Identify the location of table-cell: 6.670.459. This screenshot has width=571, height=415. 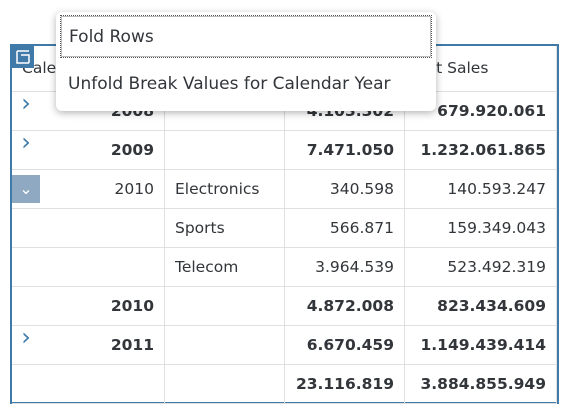
(345, 345).